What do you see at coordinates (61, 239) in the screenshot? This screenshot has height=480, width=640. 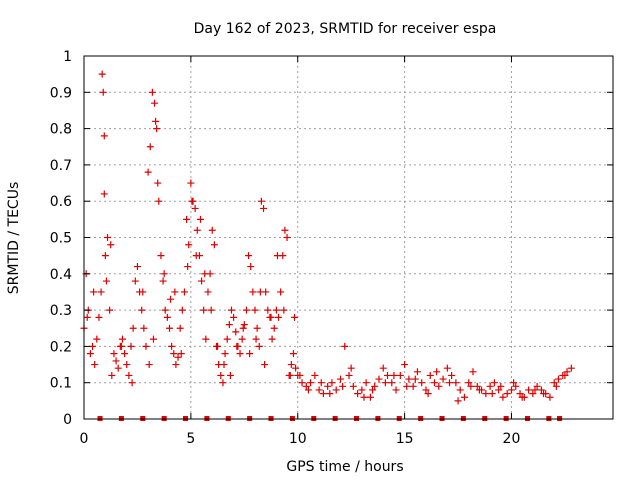 I see `y-tick-label: 0.5` at bounding box center [61, 239].